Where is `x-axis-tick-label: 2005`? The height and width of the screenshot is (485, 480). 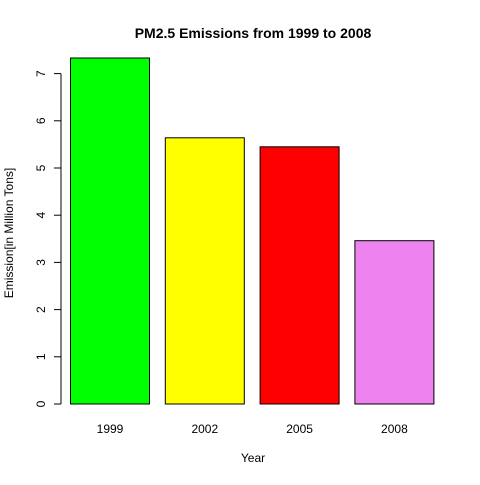
x-axis-tick-label: 2005 is located at coordinates (299, 429).